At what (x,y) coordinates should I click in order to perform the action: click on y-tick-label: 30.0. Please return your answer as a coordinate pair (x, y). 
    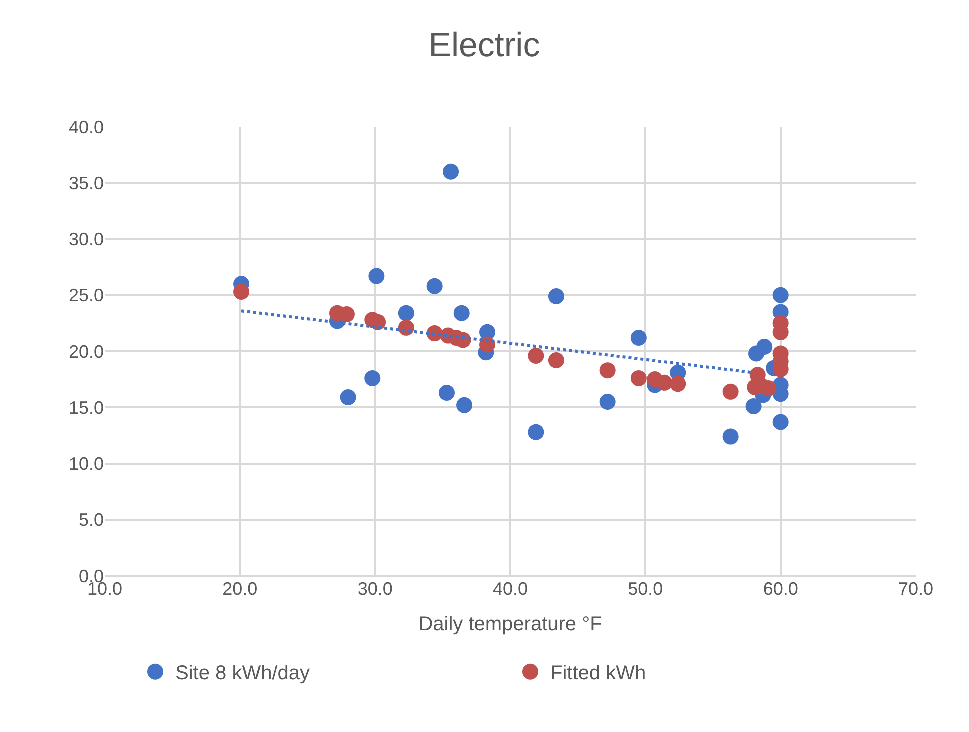
    Looking at the image, I should click on (86, 240).